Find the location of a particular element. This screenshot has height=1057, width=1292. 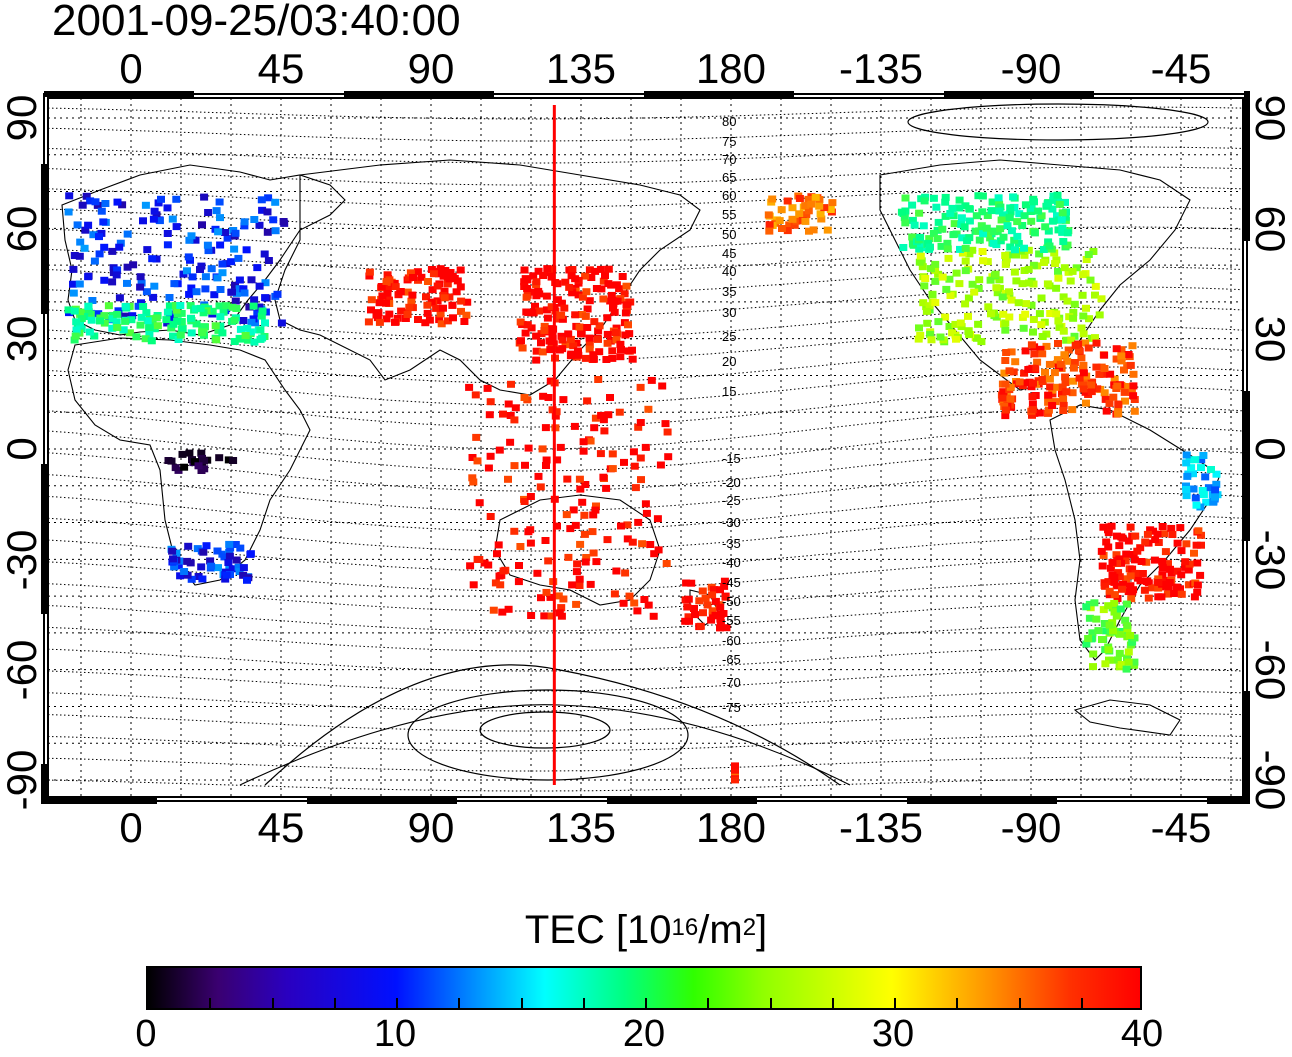

colorbar-tick is located at coordinates (583, 1003).